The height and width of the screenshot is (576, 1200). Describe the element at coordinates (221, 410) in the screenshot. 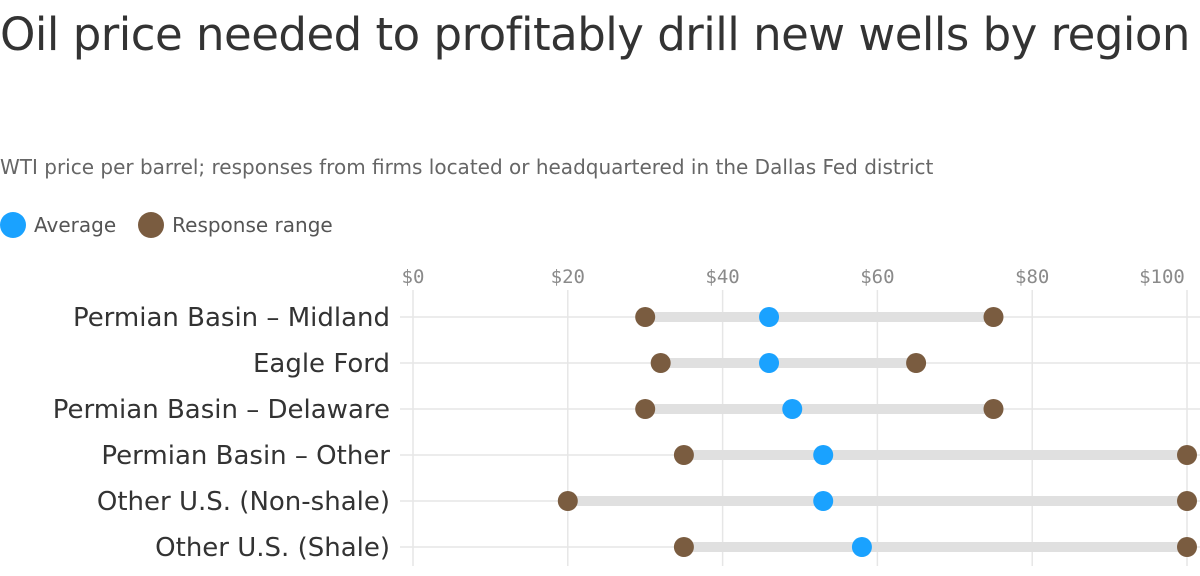

I see `category-label: Permian Basin – Delaware` at that location.